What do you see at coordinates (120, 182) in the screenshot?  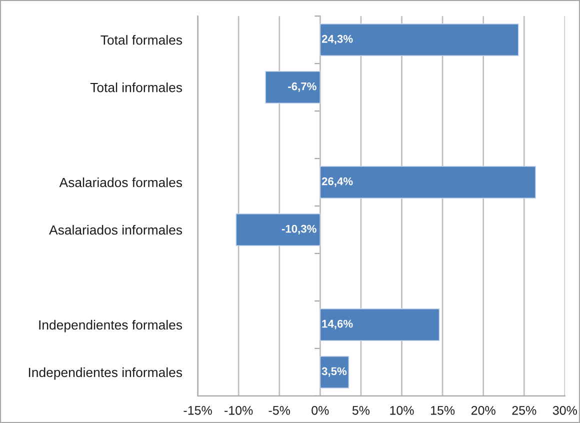 I see `y-tick-label: Asalariados formales` at bounding box center [120, 182].